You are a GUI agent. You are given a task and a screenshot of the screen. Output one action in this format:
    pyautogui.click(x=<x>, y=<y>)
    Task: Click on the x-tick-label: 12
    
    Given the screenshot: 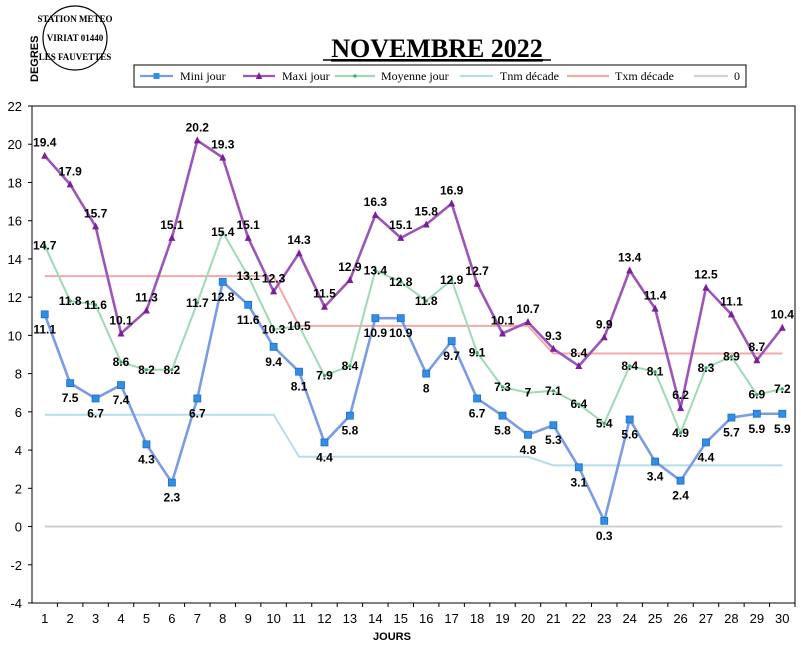 What is the action you would take?
    pyautogui.click(x=324, y=618)
    